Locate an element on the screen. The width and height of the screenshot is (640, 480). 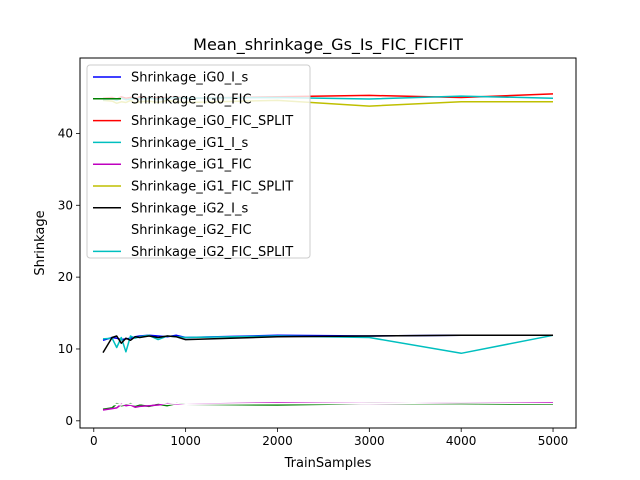
x-axis-label: TrainSamples is located at coordinates (328, 463).